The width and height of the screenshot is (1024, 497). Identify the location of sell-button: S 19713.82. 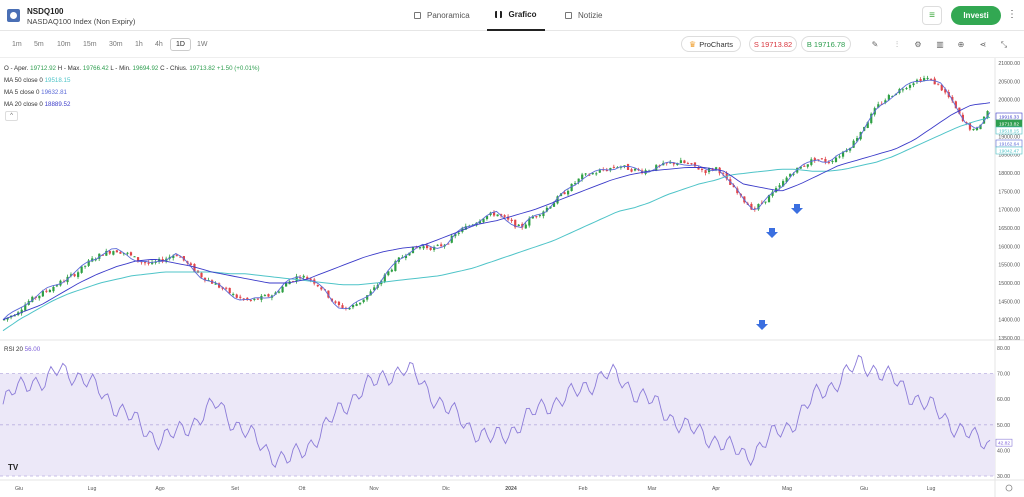
(773, 44).